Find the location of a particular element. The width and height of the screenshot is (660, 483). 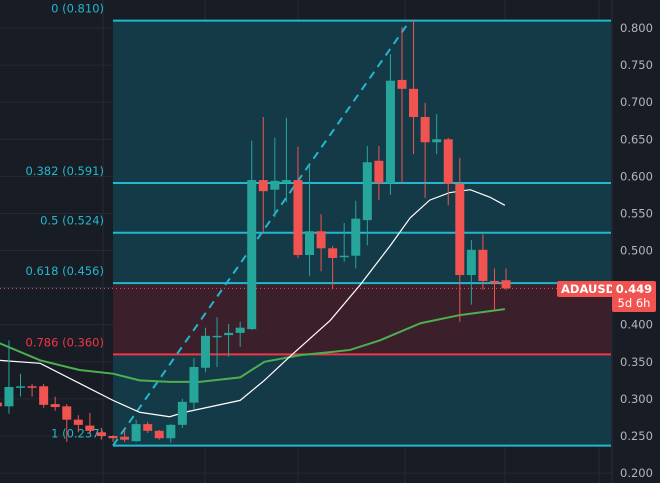

y-tick-label: 0.400 is located at coordinates (636, 325).